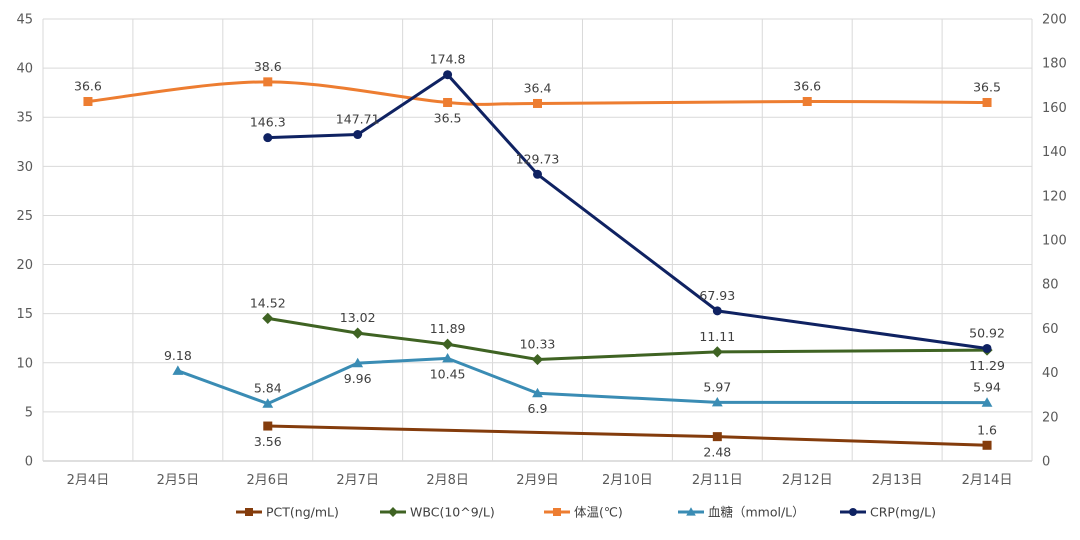  I want to click on data-label: 5.97, so click(717, 386).